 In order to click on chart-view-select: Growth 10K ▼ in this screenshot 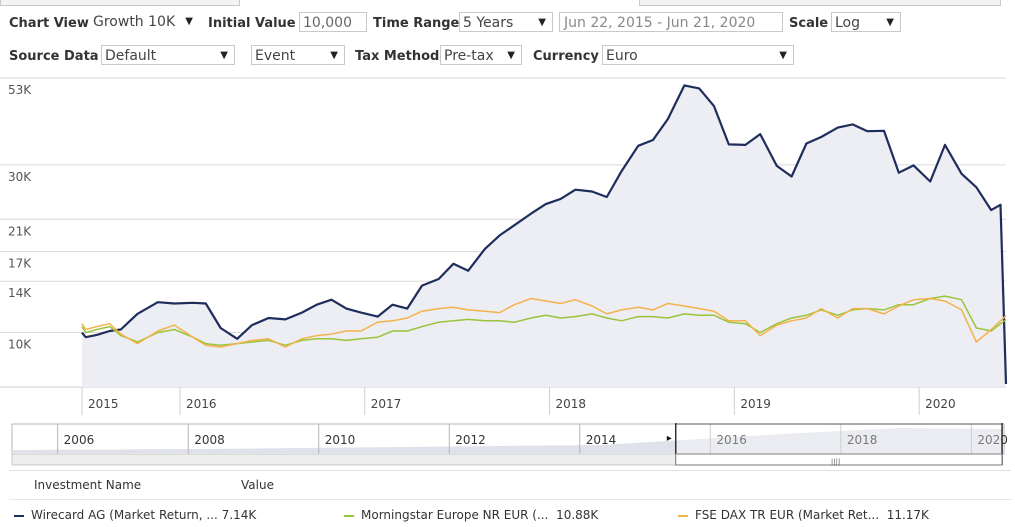, I will do `click(144, 22)`.